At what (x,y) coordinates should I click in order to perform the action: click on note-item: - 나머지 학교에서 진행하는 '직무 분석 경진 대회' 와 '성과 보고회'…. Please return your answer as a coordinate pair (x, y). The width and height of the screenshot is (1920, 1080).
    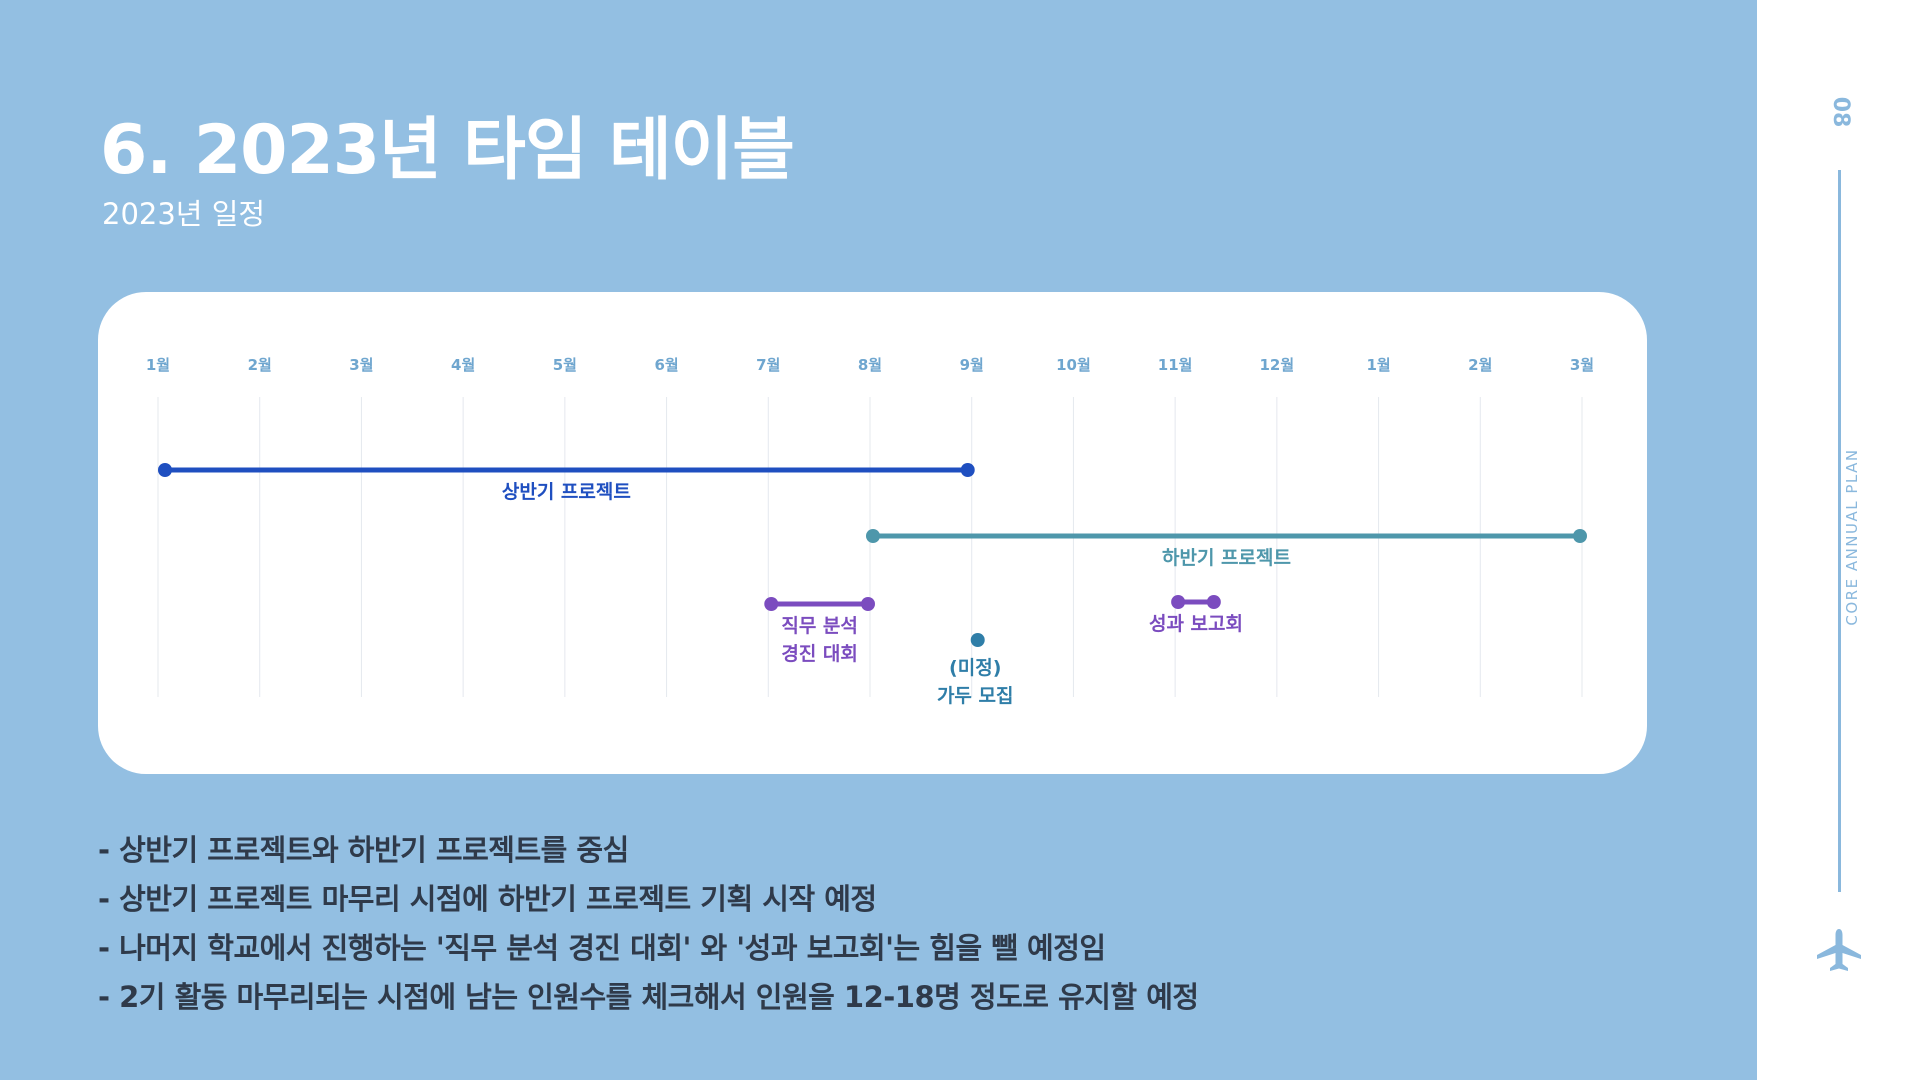
    Looking at the image, I should click on (602, 948).